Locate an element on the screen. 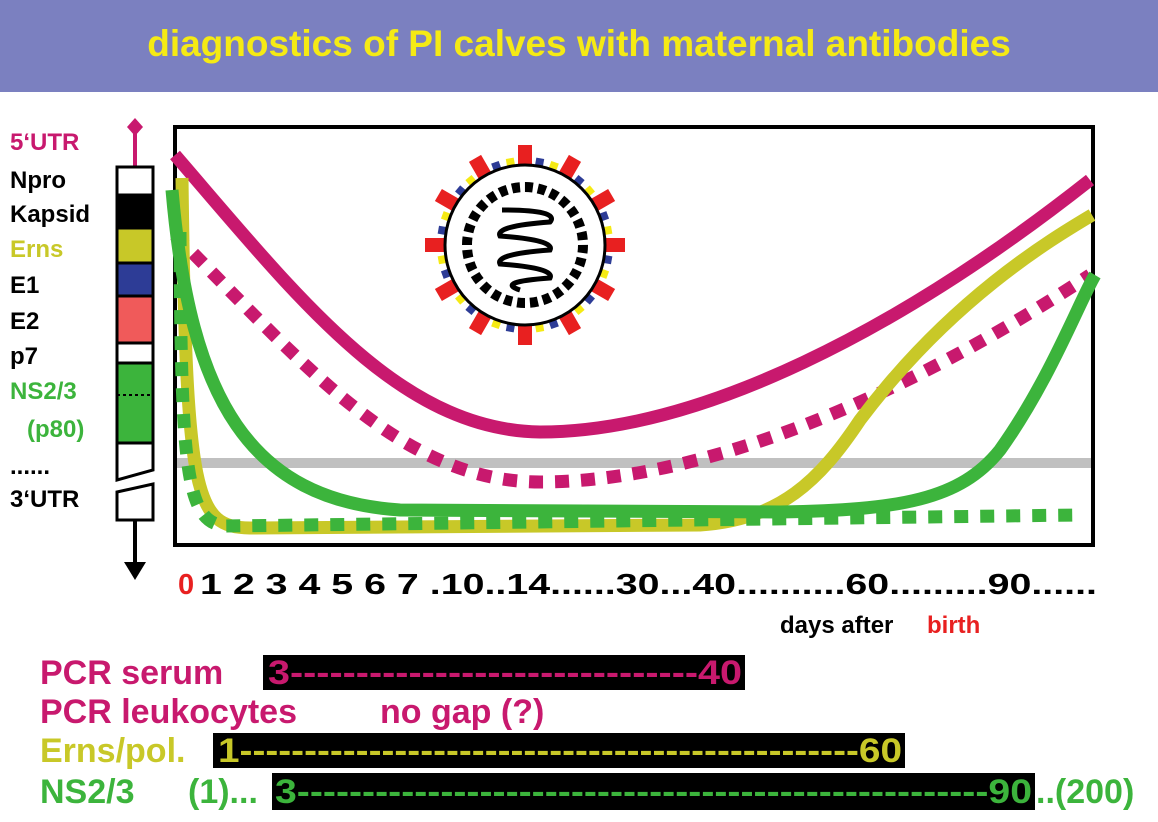  row-label: NS2/3 is located at coordinates (87, 792).